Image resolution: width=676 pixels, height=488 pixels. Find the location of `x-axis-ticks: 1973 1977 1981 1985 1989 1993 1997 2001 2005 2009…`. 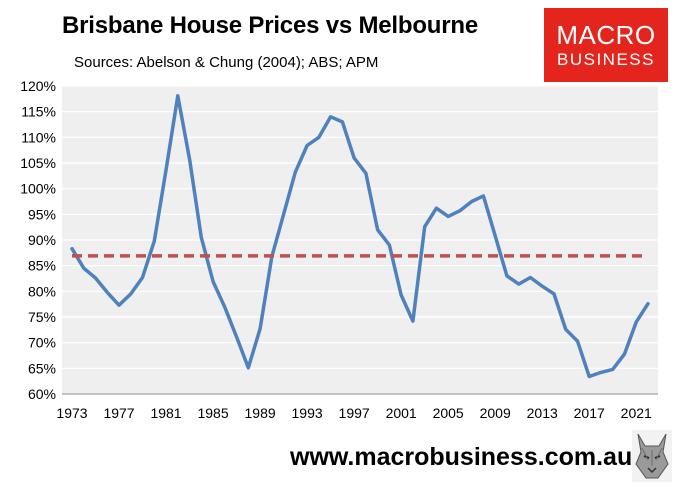

x-axis-ticks: 1973 1977 1981 1985 1989 1993 1997 2001 2005 2009… is located at coordinates (354, 413).